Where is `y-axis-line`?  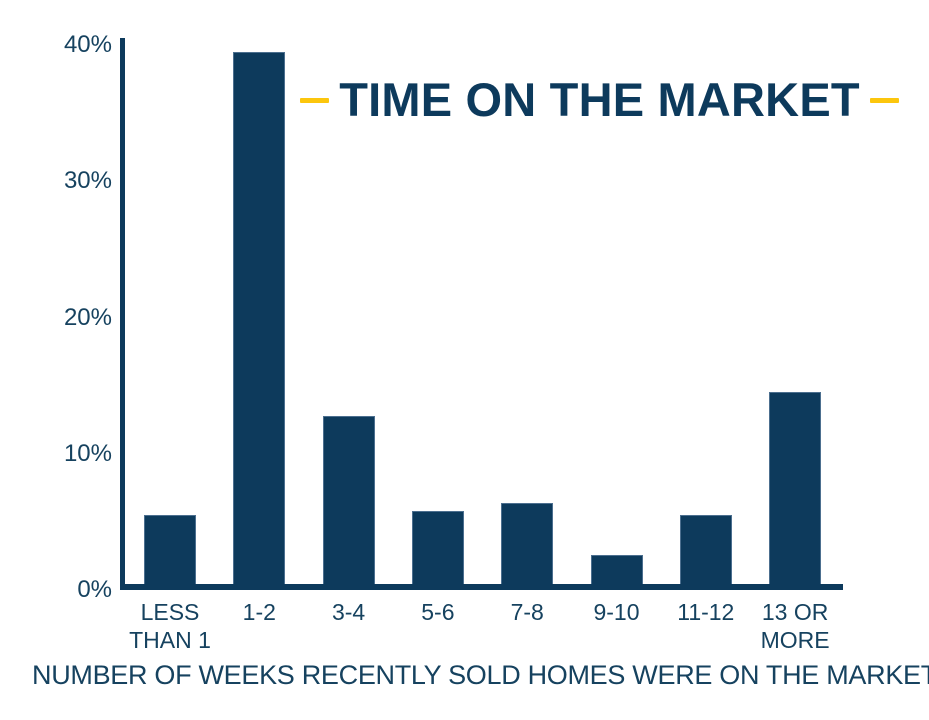
y-axis-line is located at coordinates (122, 314).